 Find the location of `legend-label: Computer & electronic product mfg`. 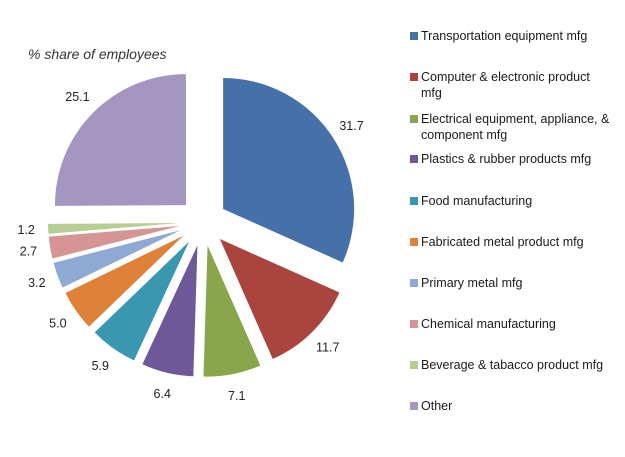

legend-label: Computer & electronic product mfg is located at coordinates (505, 85).